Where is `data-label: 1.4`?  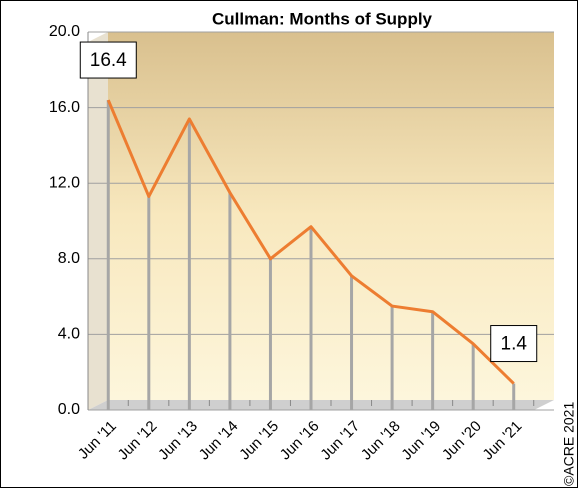 data-label: 1.4 is located at coordinates (514, 344).